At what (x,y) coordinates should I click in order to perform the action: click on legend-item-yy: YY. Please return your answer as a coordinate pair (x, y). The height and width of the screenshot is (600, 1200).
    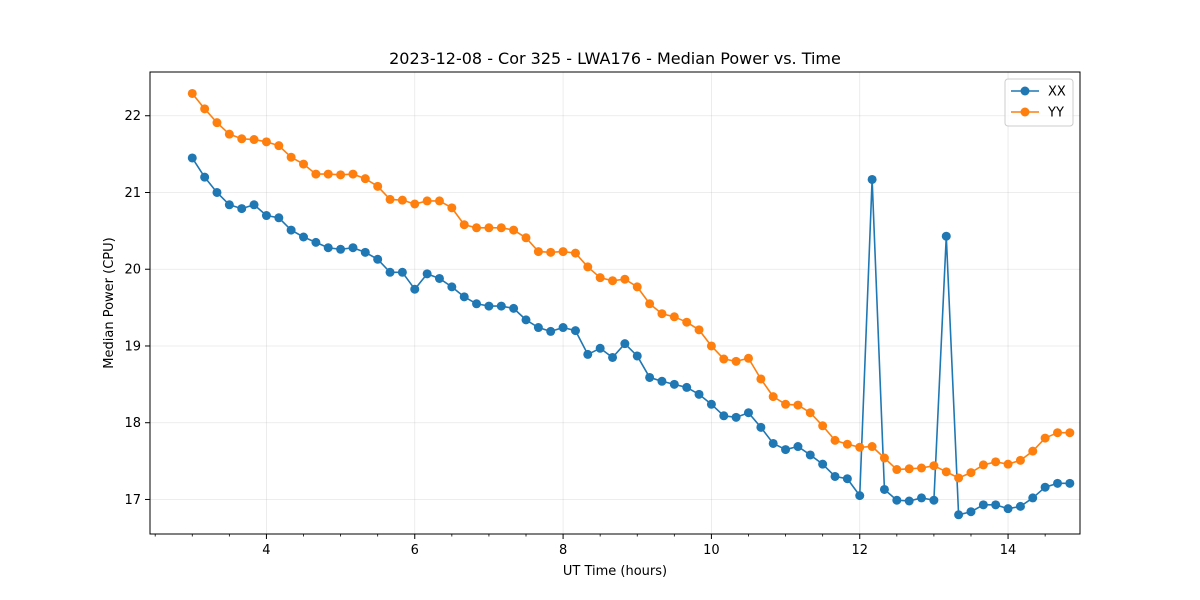
    Looking at the image, I should click on (1037, 113).